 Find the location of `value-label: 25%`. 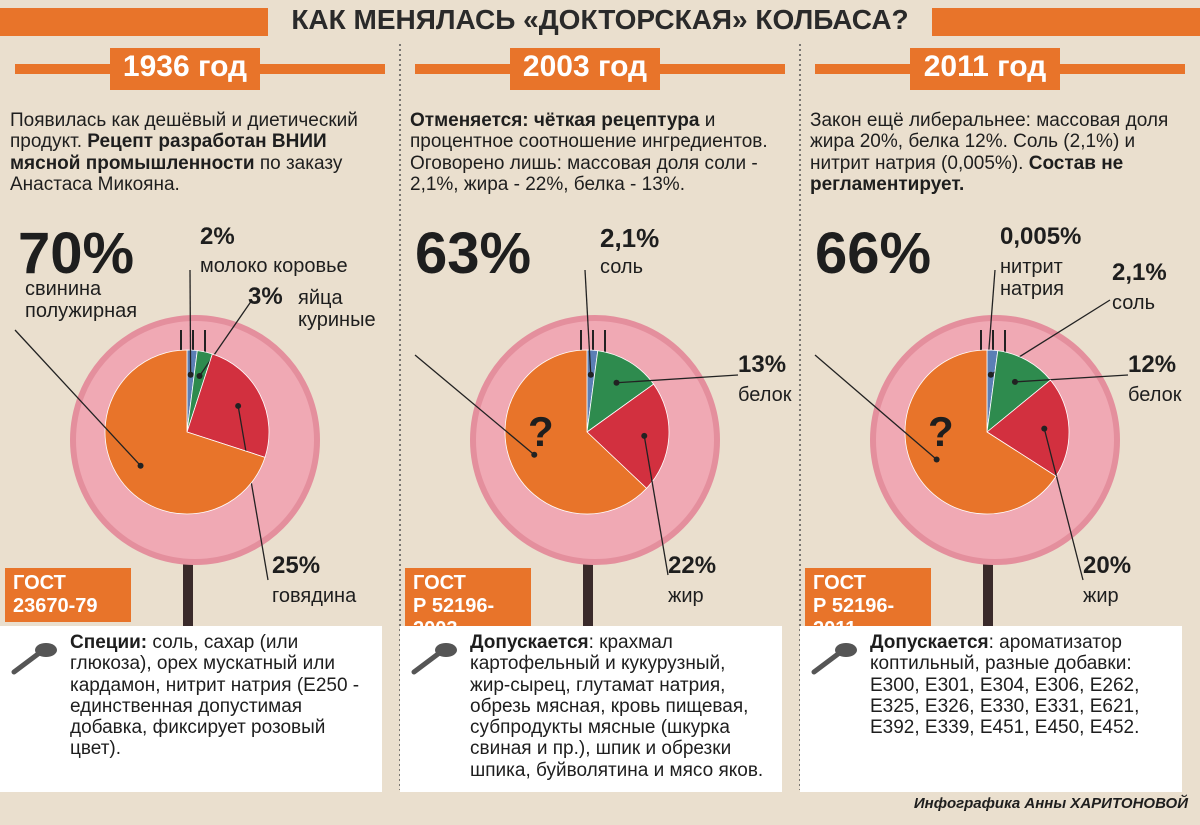

value-label: 25% is located at coordinates (296, 565).